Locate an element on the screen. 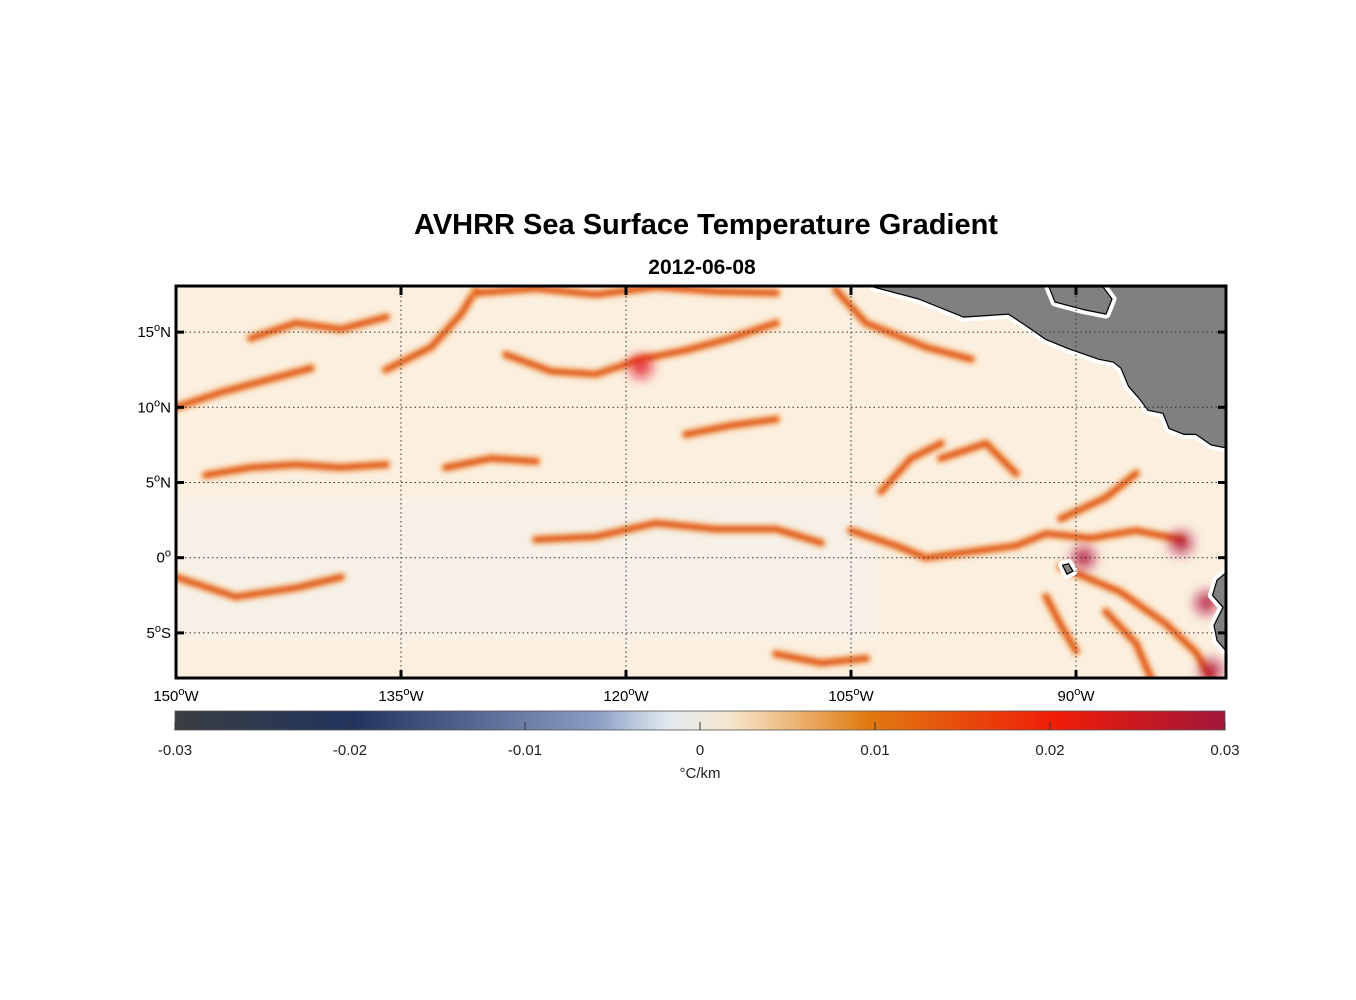  x-tick-label-3: 105oW is located at coordinates (851, 695).